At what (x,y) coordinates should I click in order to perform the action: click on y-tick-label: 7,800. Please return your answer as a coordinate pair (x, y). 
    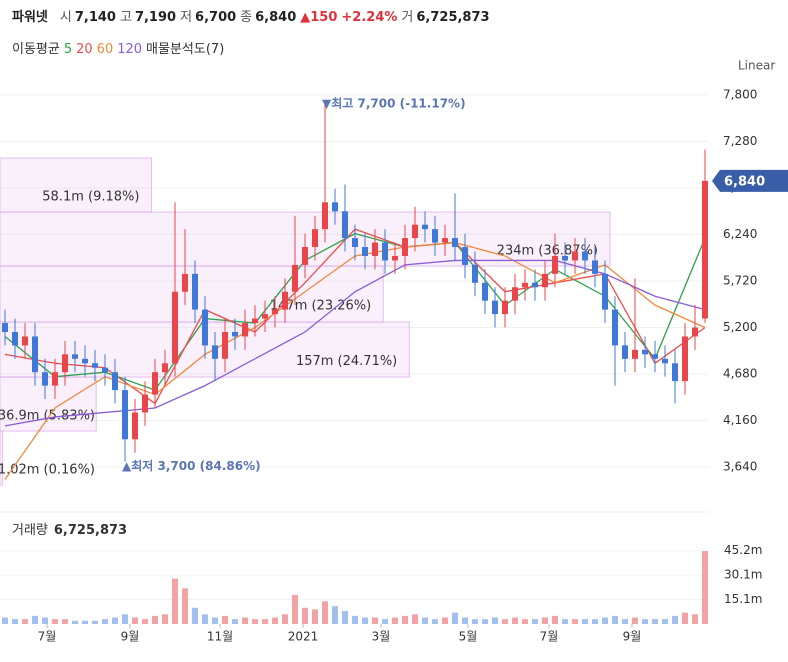
    Looking at the image, I should click on (740, 95).